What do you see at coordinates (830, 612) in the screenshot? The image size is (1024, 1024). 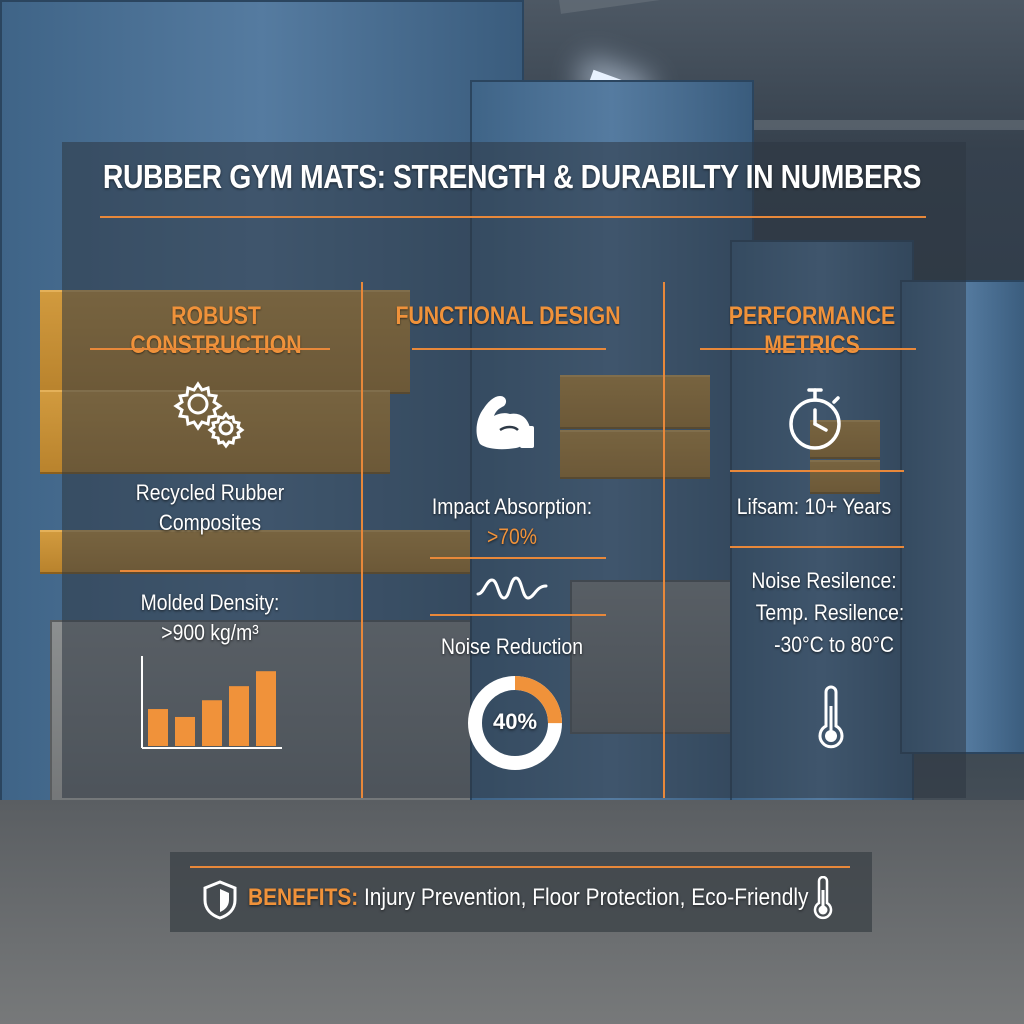 I see `temp-resilence-label: Temp. Resilence:` at bounding box center [830, 612].